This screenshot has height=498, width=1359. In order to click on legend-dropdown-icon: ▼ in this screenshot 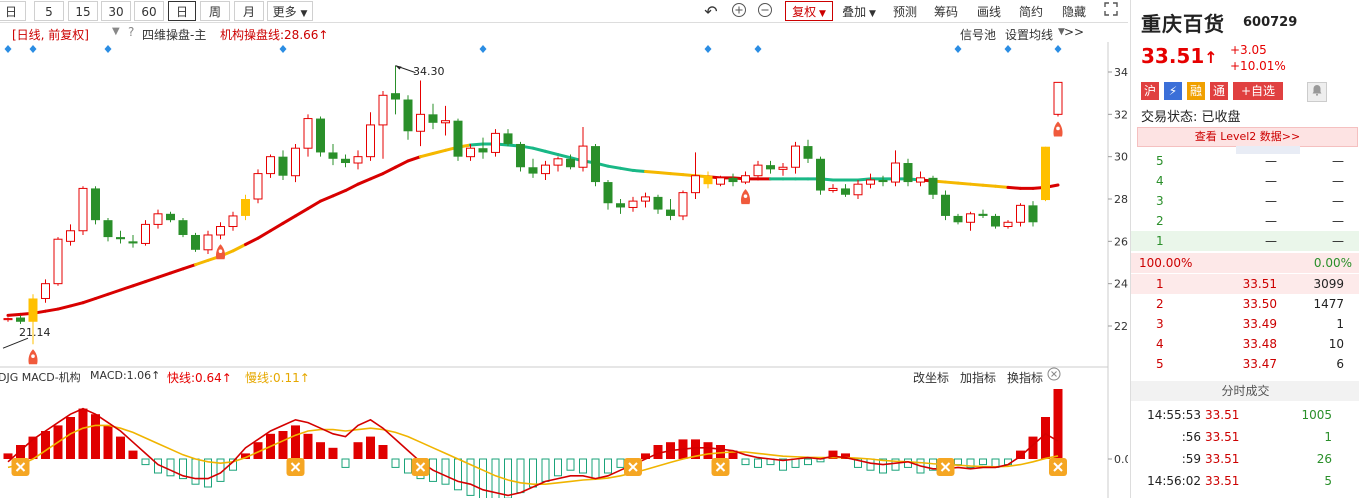, I will do `click(116, 31)`.